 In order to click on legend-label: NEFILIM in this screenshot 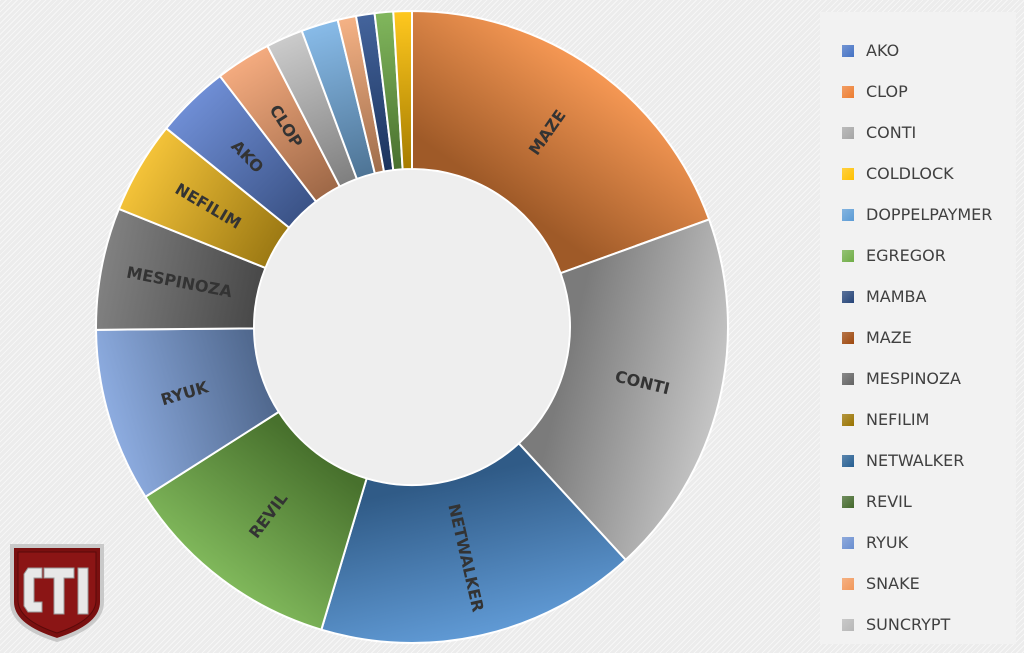, I will do `click(898, 419)`.